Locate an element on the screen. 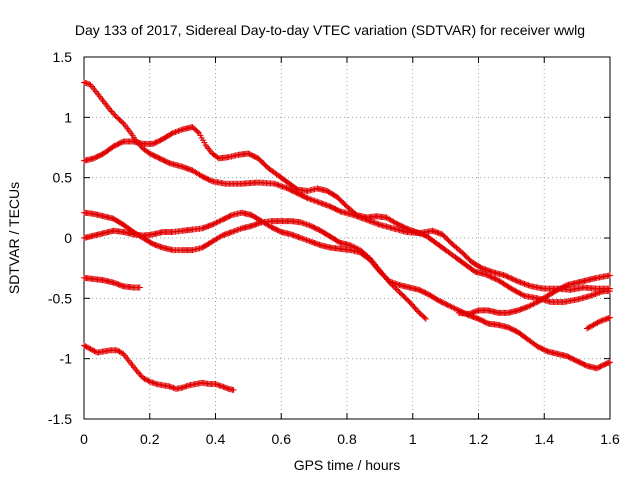 This screenshot has height=480, width=640. y-tick-label: 1.5 is located at coordinates (63, 57).